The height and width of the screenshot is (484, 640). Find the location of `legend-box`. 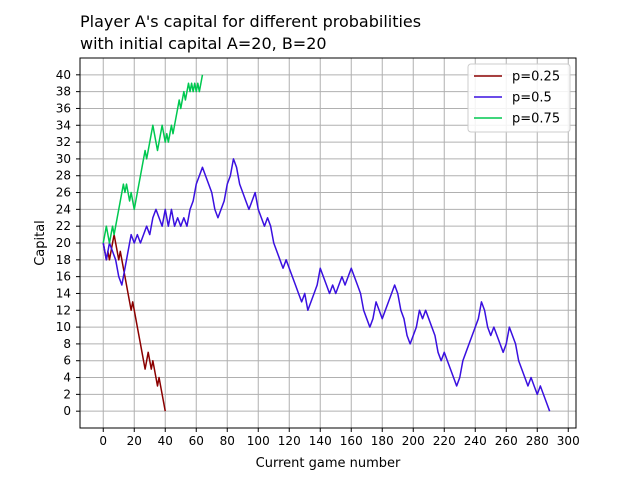

legend-box is located at coordinates (519, 98).